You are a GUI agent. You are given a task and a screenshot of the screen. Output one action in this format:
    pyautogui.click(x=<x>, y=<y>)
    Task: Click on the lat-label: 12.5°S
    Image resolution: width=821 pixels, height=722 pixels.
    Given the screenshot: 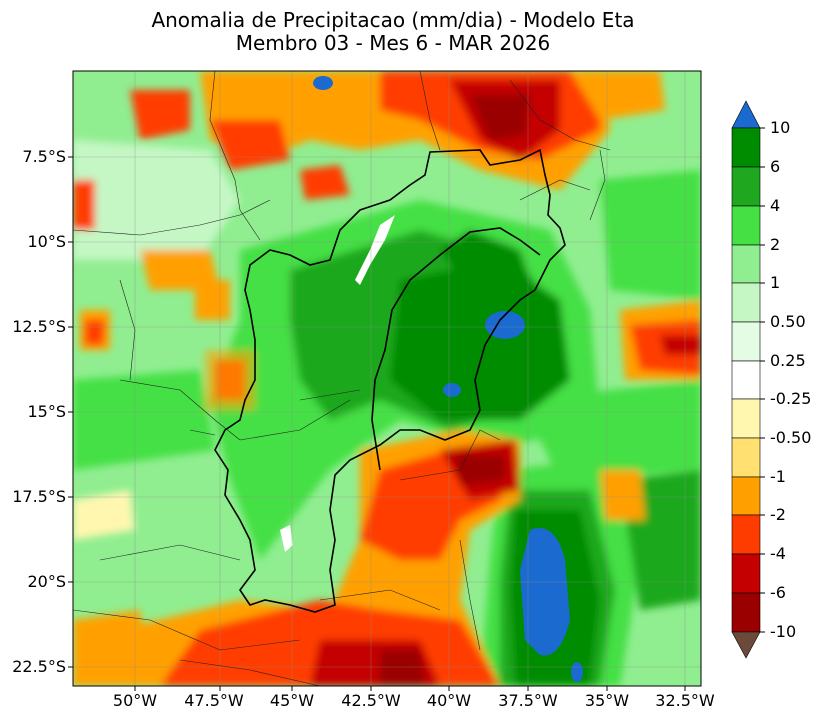 What is the action you would take?
    pyautogui.click(x=39, y=326)
    